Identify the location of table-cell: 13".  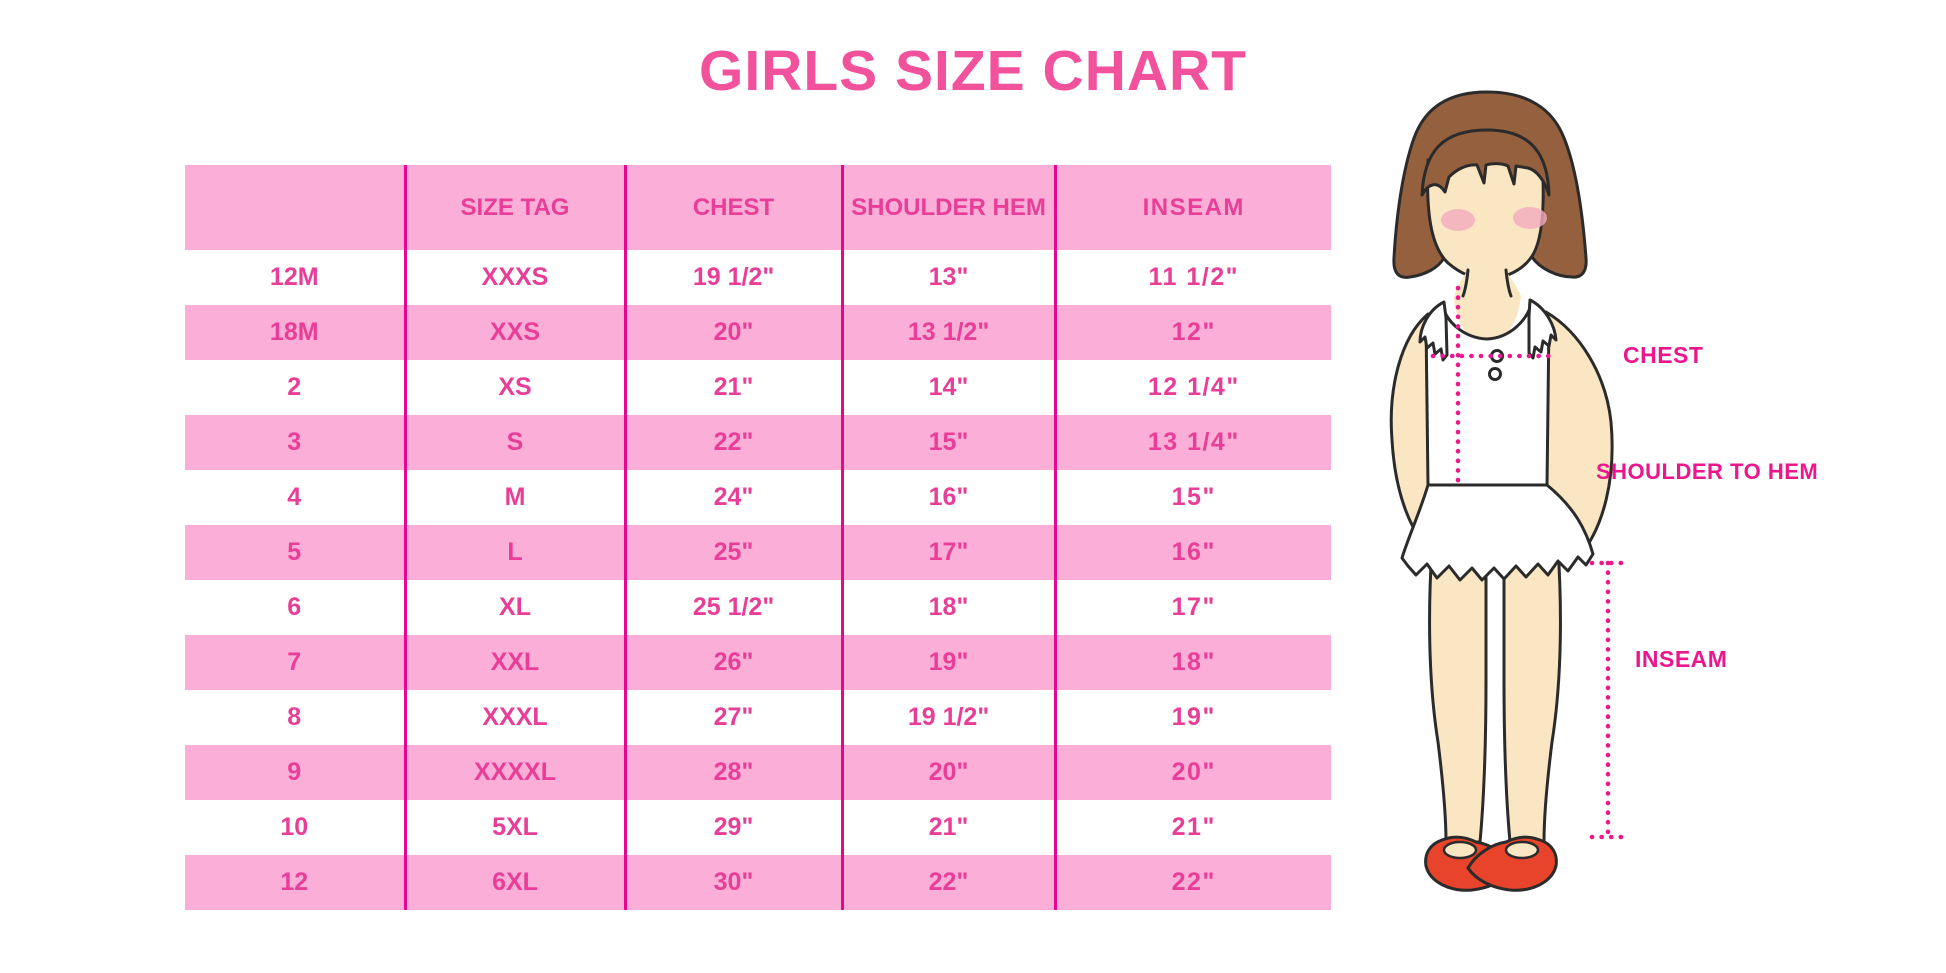
(947, 277).